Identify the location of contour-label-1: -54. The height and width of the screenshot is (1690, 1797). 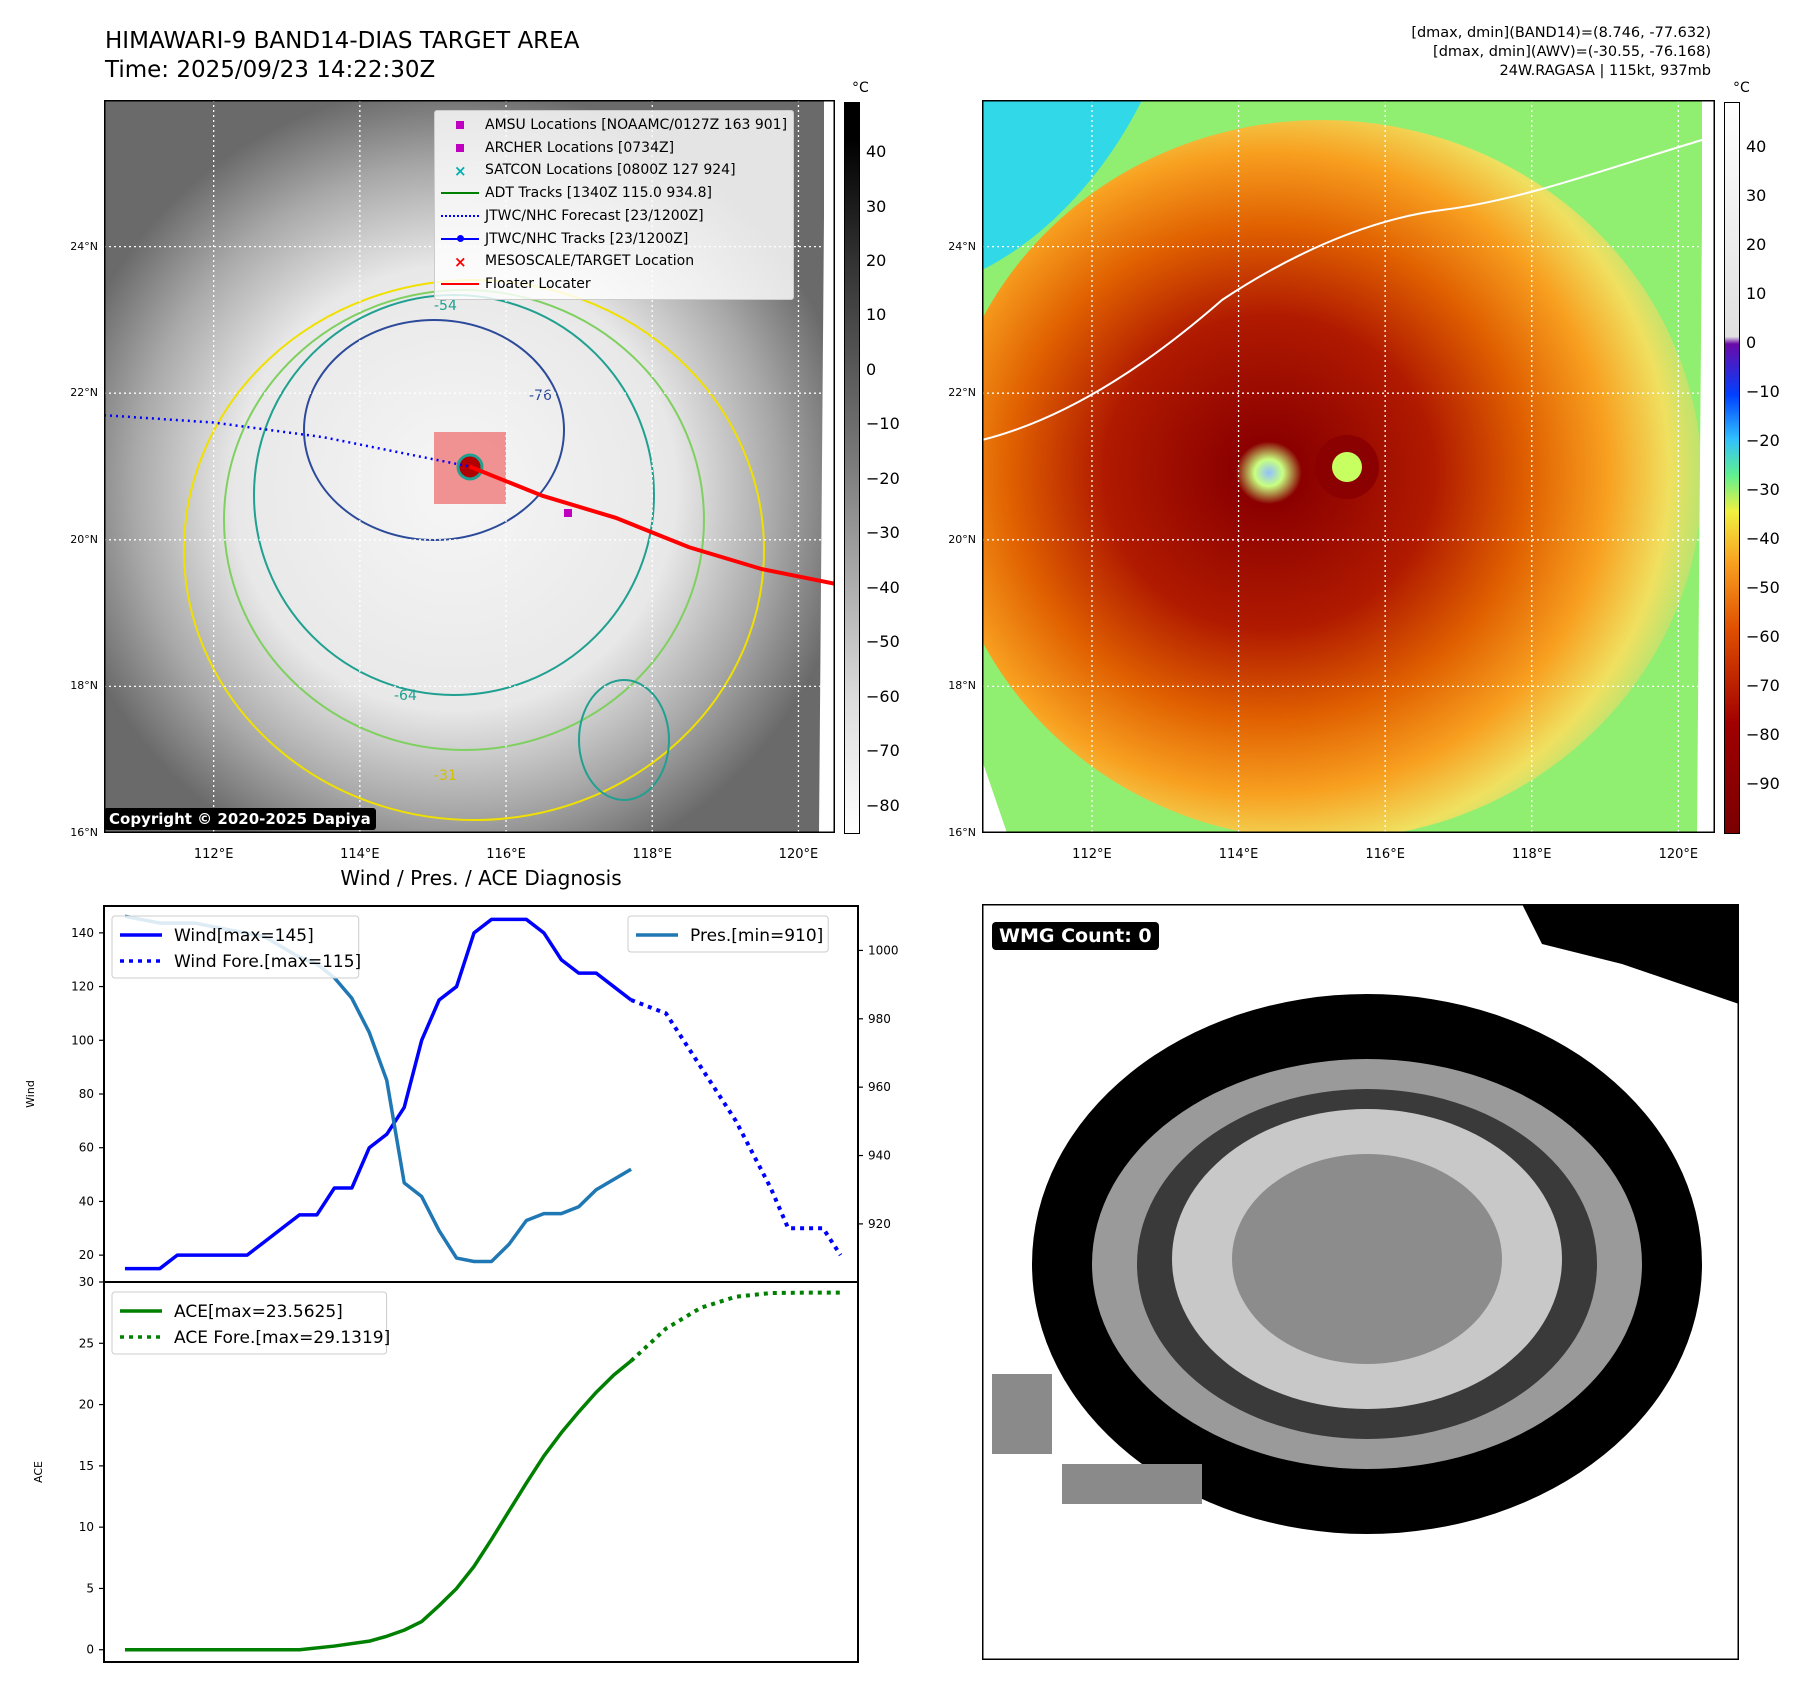
(445, 306).